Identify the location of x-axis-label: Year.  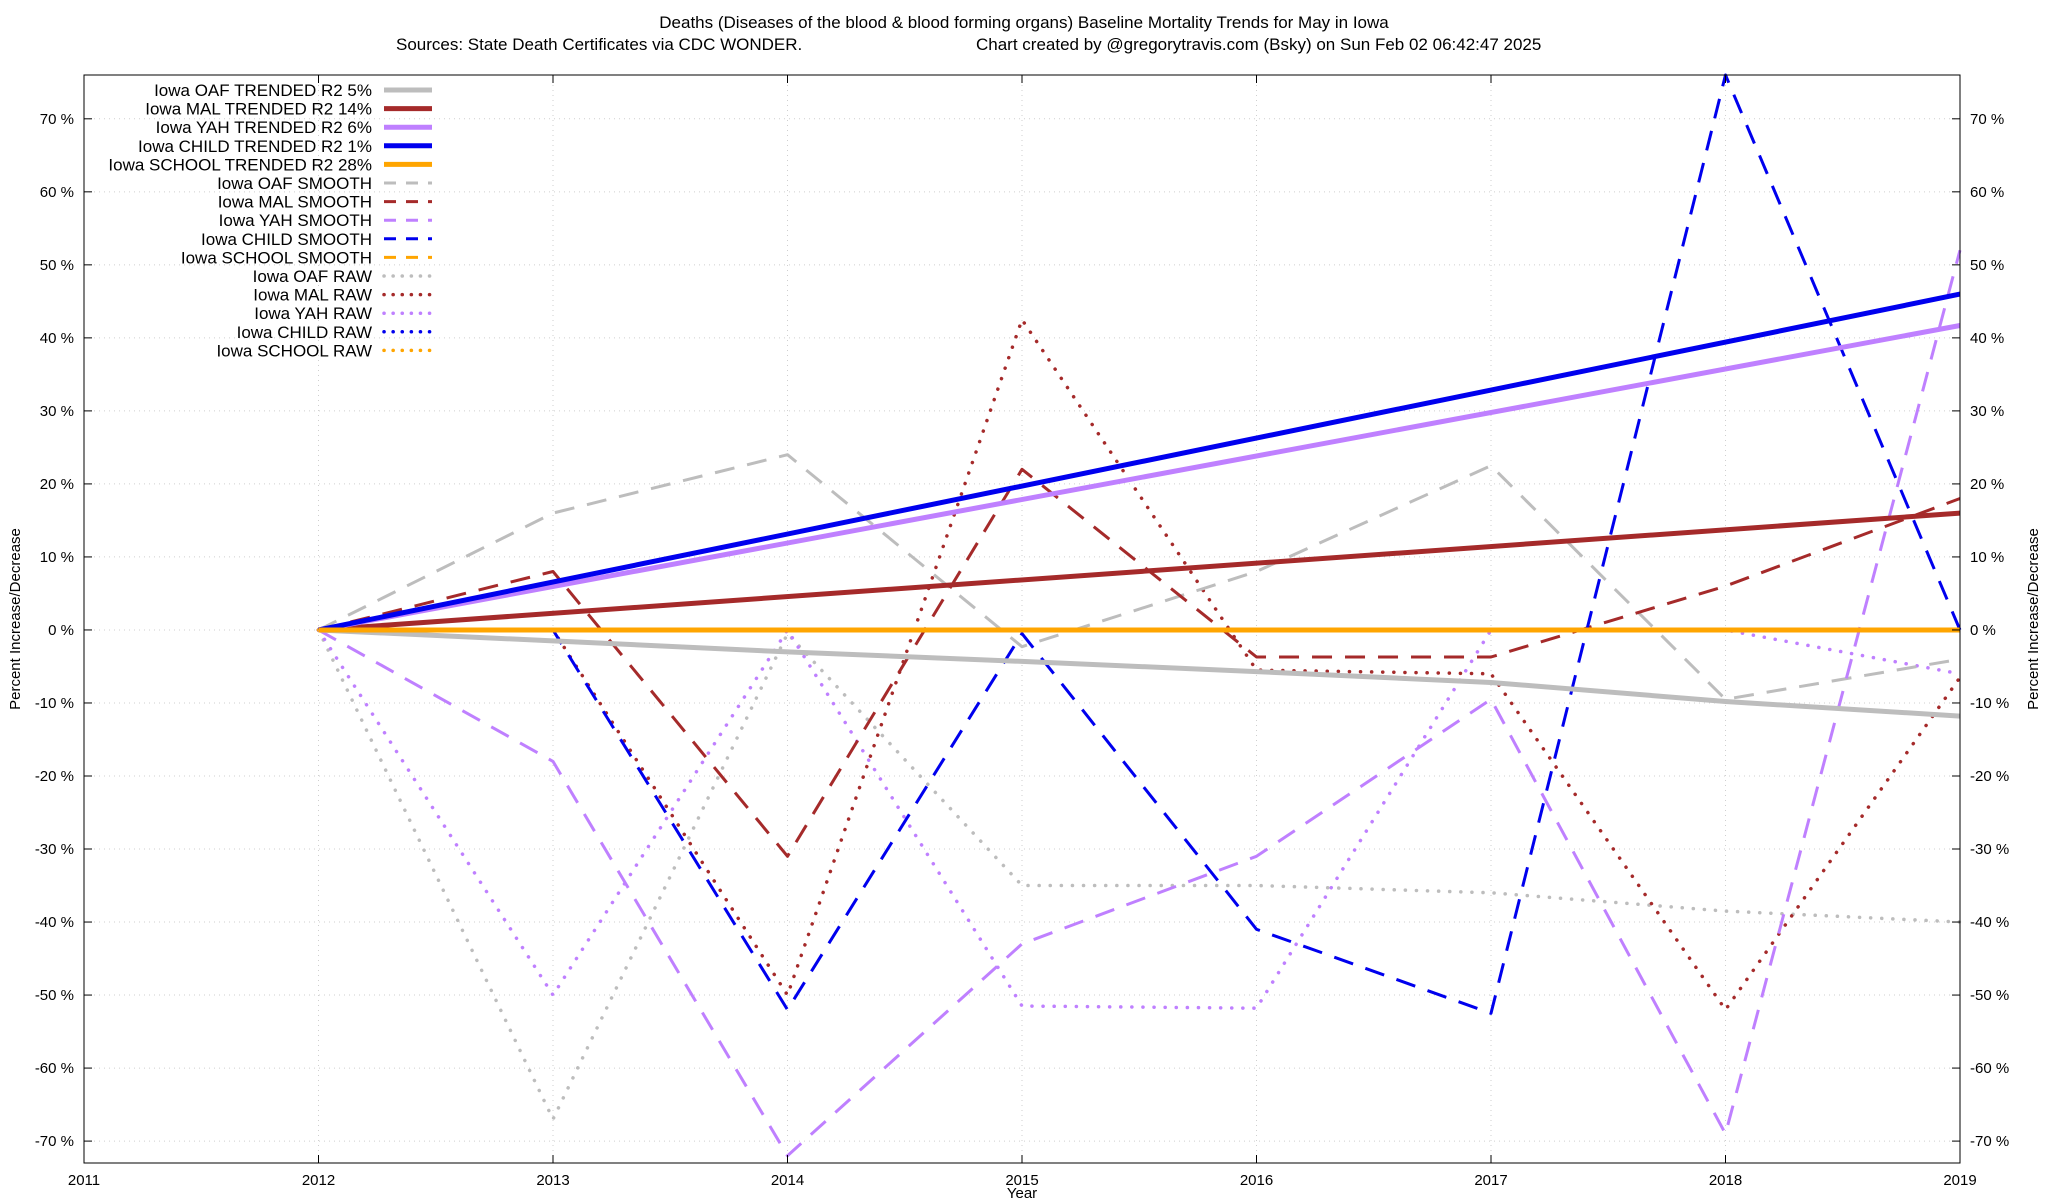
(1022, 1192).